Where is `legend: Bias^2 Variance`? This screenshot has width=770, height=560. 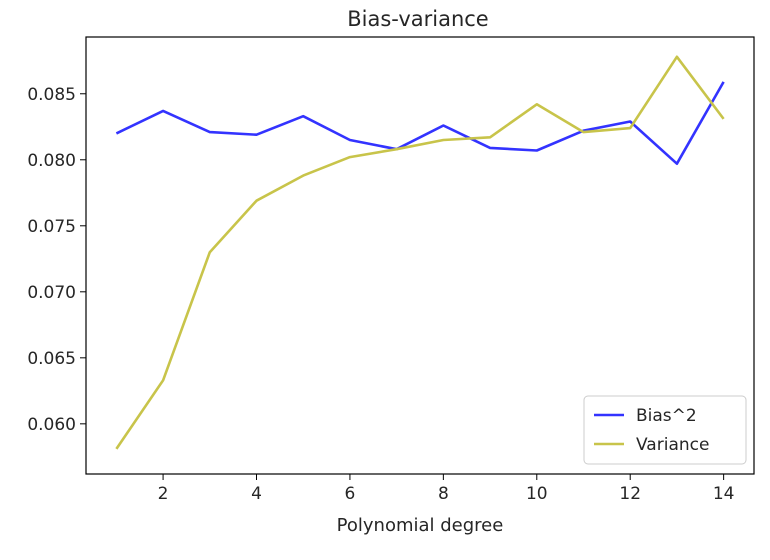 legend: Bias^2 Variance is located at coordinates (665, 430).